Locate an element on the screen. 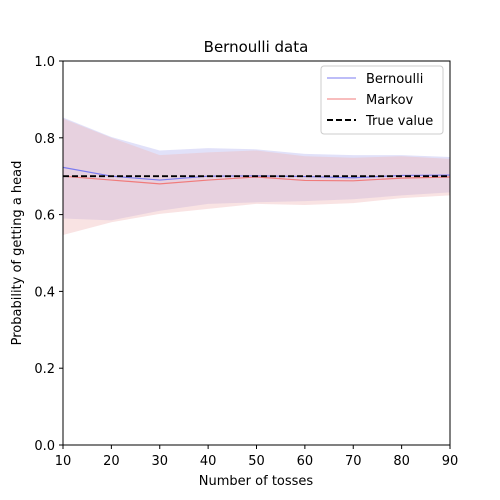  x-axis-title: Number of tosses is located at coordinates (256, 481).